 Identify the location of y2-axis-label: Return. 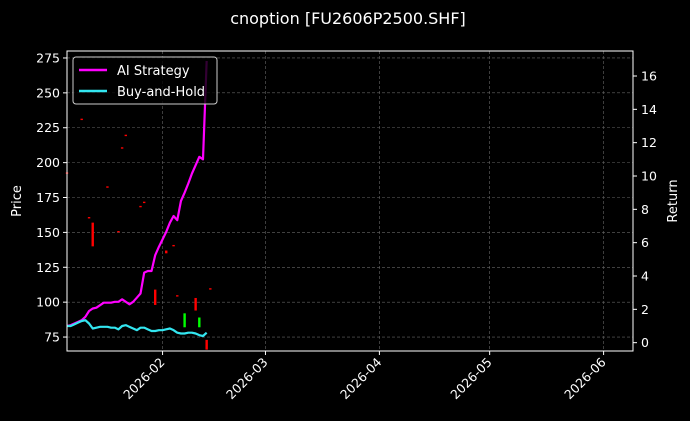
(673, 200).